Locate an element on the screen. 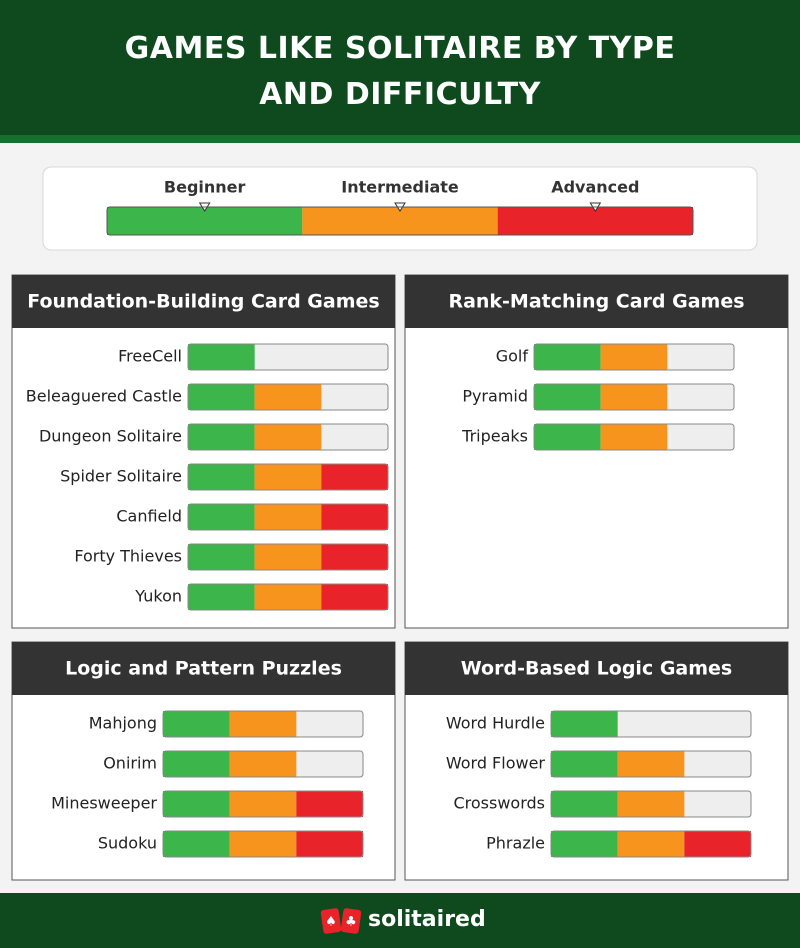  panel-title: Logic and Pattern Puzzles is located at coordinates (203, 669).